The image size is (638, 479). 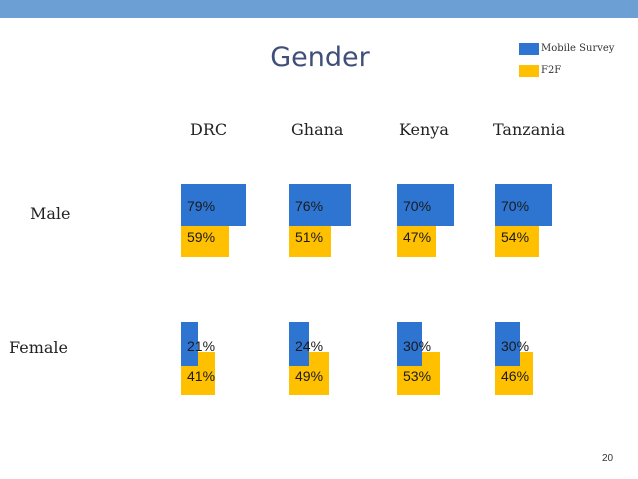 I want to click on data-label-mobile-survey: 24%, so click(x=309, y=346).